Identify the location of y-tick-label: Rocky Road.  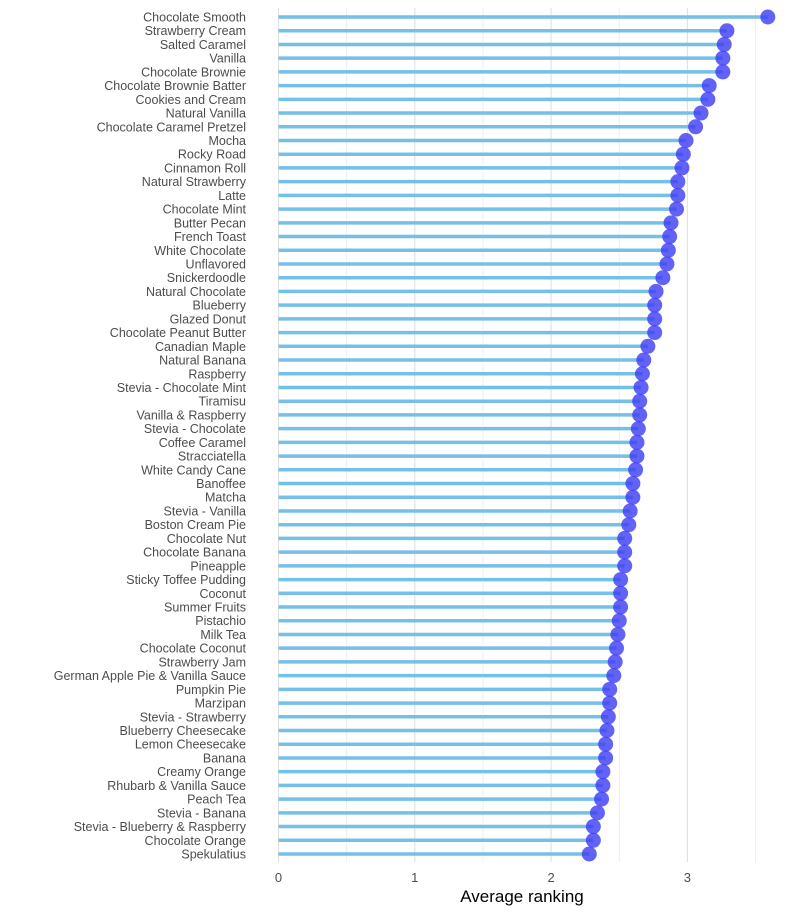
(212, 155).